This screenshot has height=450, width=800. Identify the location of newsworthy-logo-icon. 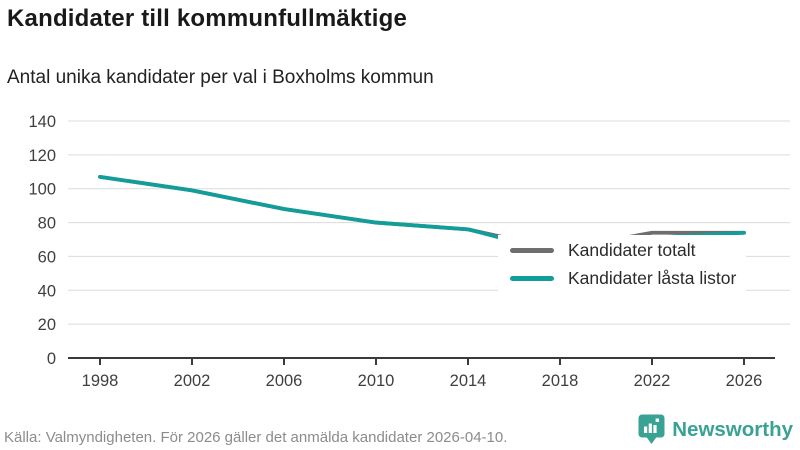
(651, 429).